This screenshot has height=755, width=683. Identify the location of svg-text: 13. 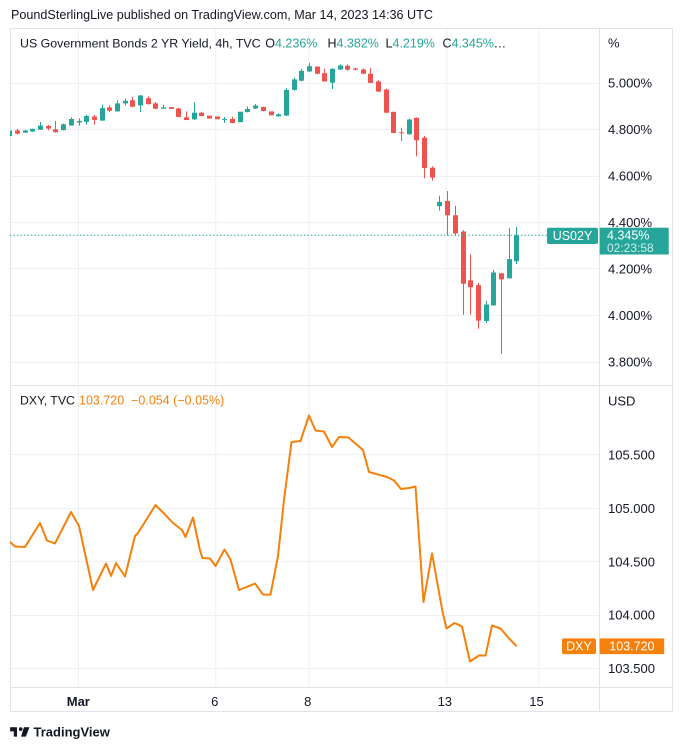
(445, 701).